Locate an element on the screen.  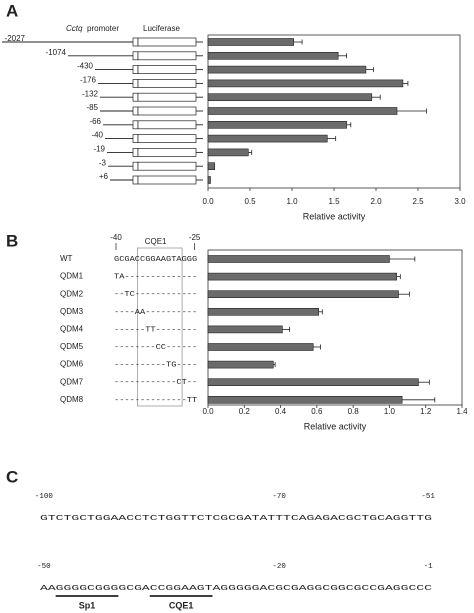
mutant-label: QDM6 is located at coordinates (72, 364).